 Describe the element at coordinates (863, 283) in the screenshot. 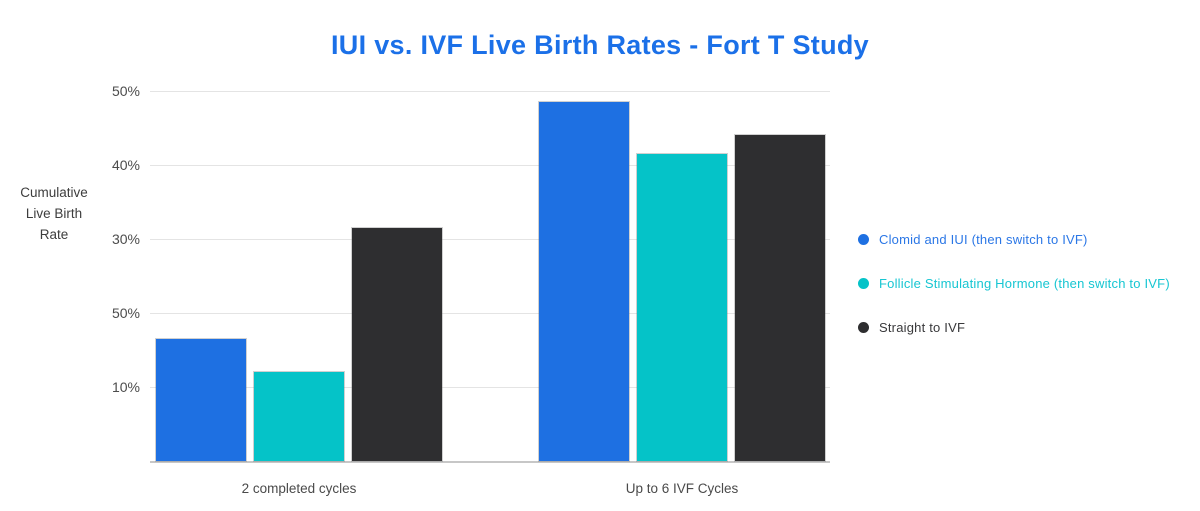

I see `legend-dot-fsh` at that location.